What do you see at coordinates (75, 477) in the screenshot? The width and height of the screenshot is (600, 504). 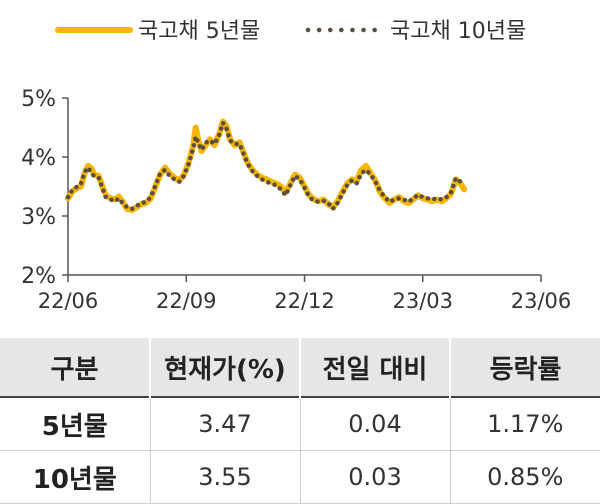 I see `row-label: 10년물` at bounding box center [75, 477].